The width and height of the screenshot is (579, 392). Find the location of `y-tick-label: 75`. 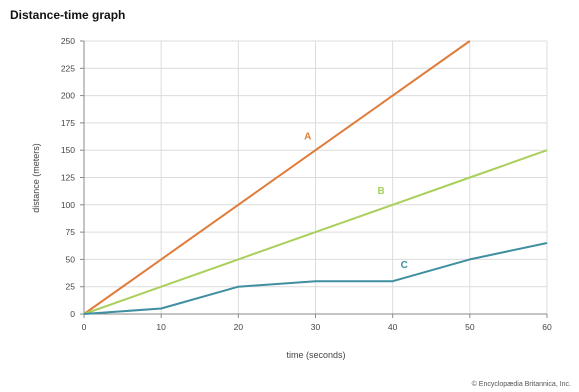

y-tick-label: 75 is located at coordinates (71, 232).